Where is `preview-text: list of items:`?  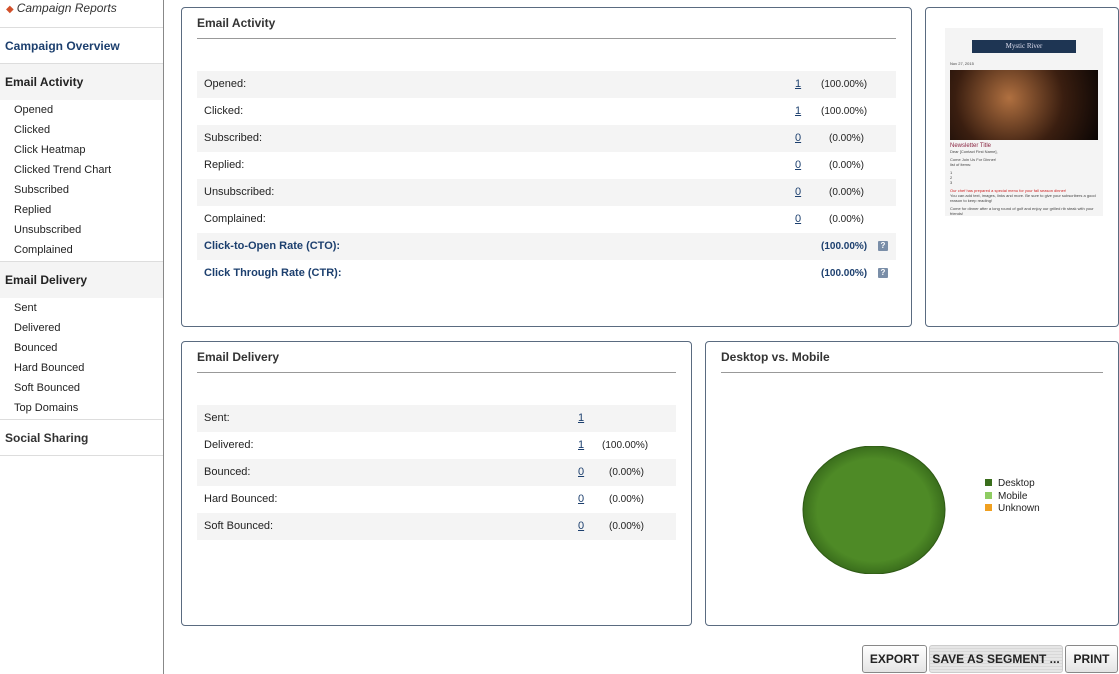
preview-text: list of items: is located at coordinates (961, 164).